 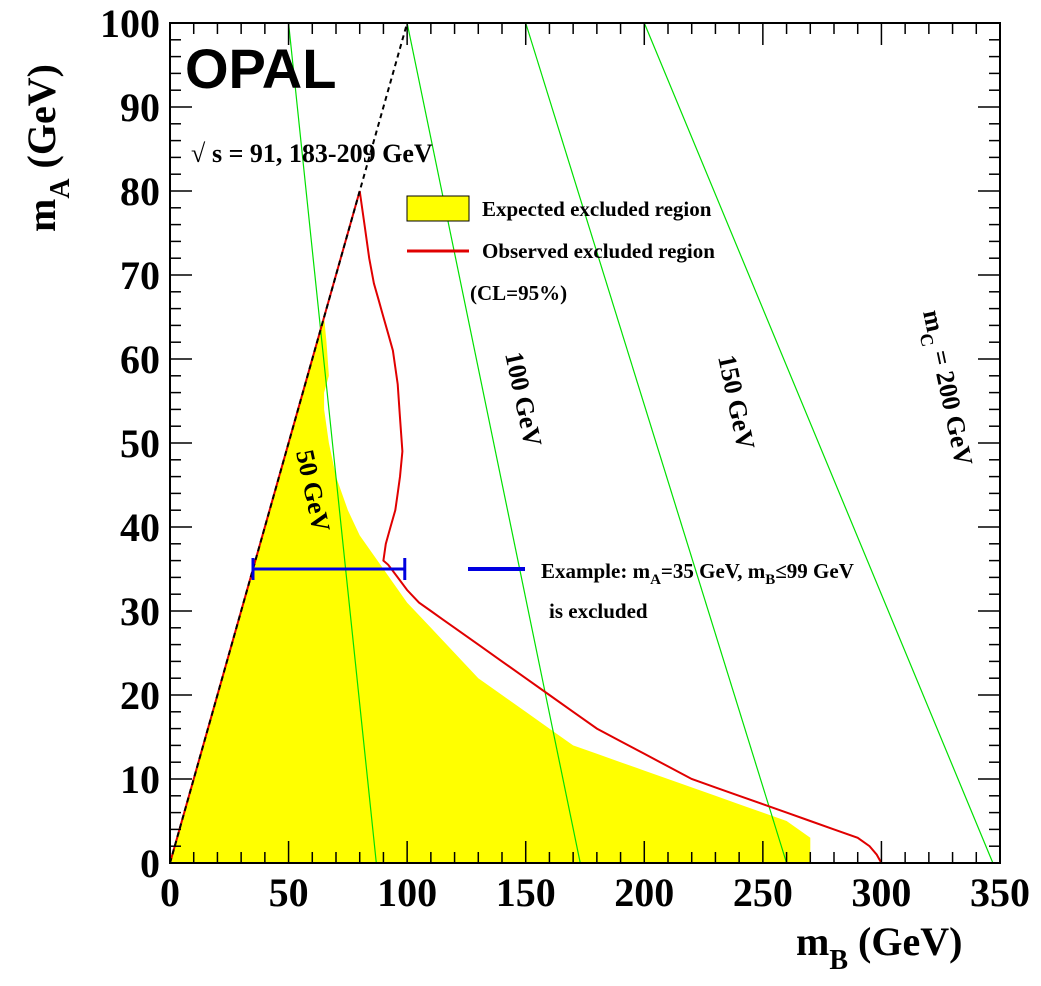 What do you see at coordinates (140, 443) in the screenshot?
I see `y-tick-label: 50` at bounding box center [140, 443].